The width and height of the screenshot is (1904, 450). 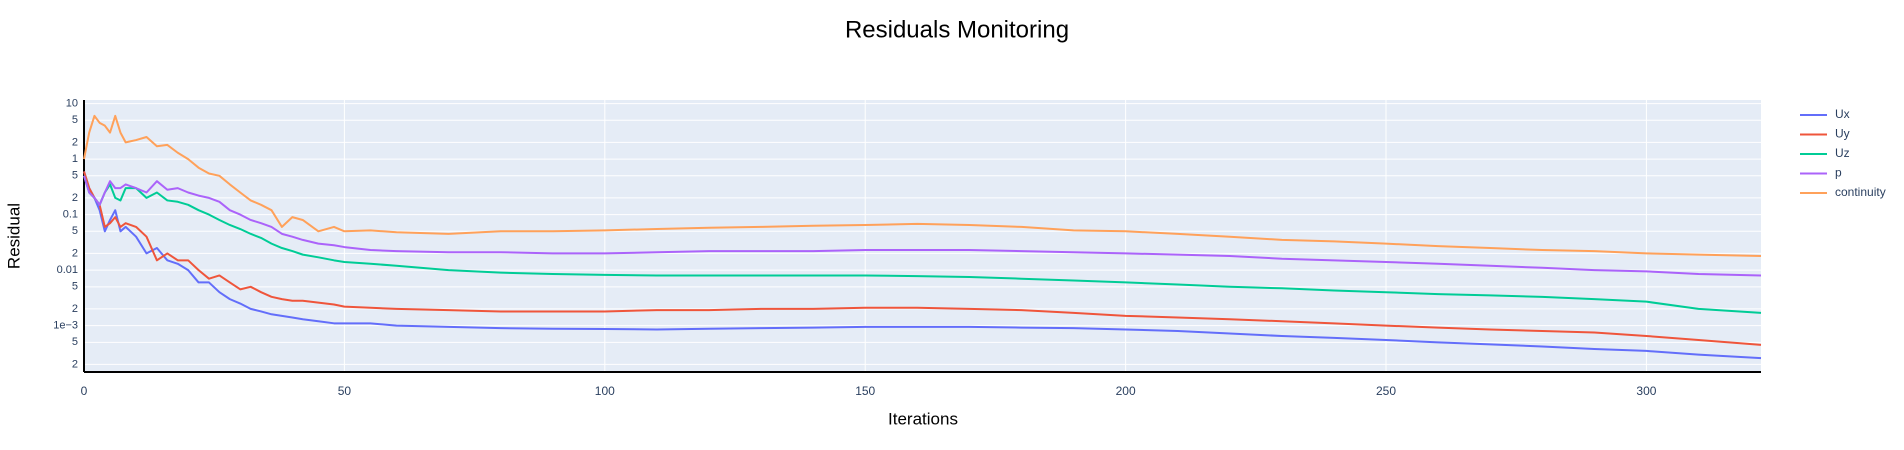 What do you see at coordinates (75, 159) in the screenshot?
I see `y-tick-label: 1` at bounding box center [75, 159].